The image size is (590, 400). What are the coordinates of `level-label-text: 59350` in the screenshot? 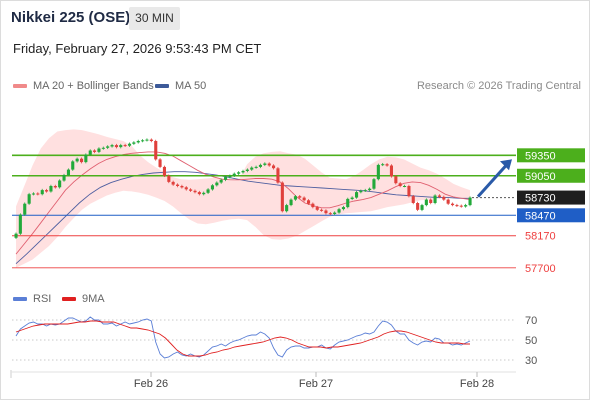 It's located at (540, 156).